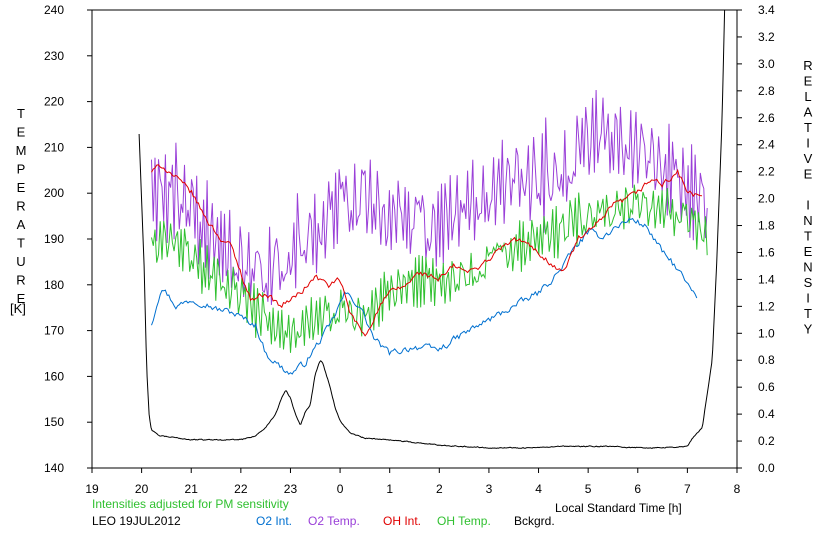 Image resolution: width=828 pixels, height=535 pixels. What do you see at coordinates (389, 489) in the screenshot?
I see `x-tick-label: 1` at bounding box center [389, 489].